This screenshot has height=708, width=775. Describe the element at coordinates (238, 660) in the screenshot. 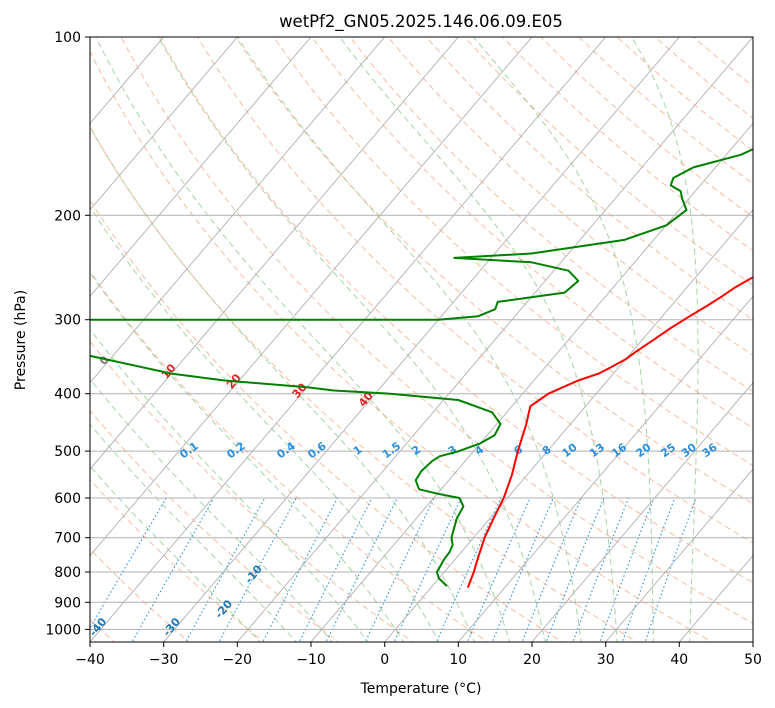

I see `x-tick-label: −20` at that location.